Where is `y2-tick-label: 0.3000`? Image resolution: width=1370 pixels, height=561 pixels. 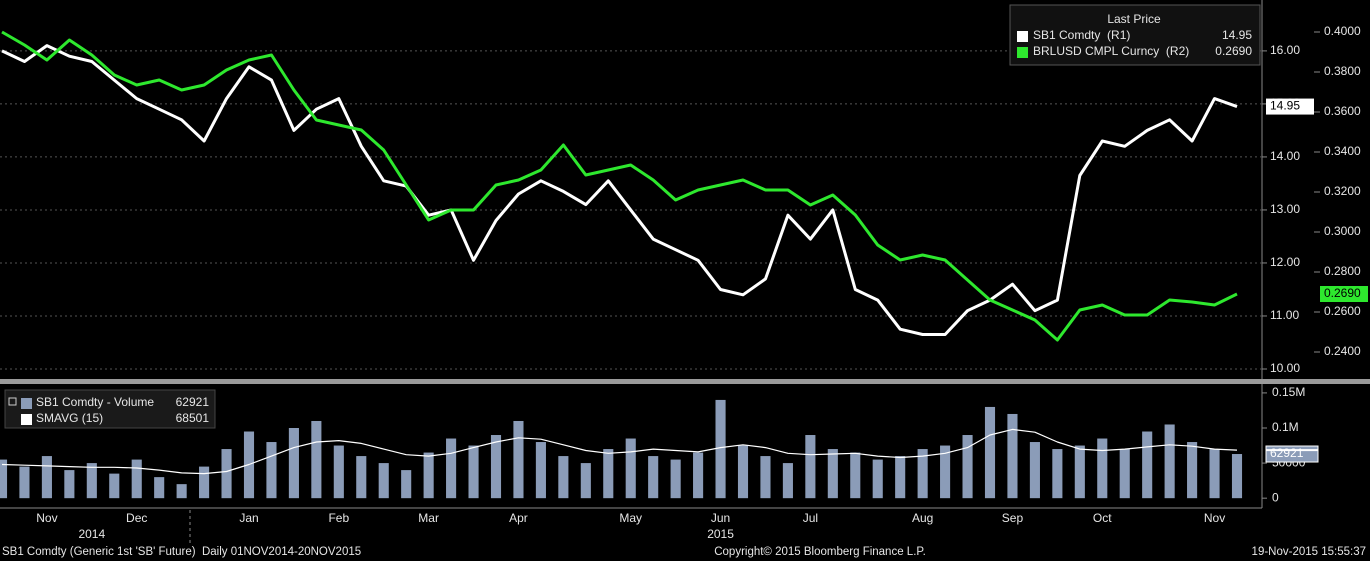 y2-tick-label: 0.3000 is located at coordinates (1342, 231).